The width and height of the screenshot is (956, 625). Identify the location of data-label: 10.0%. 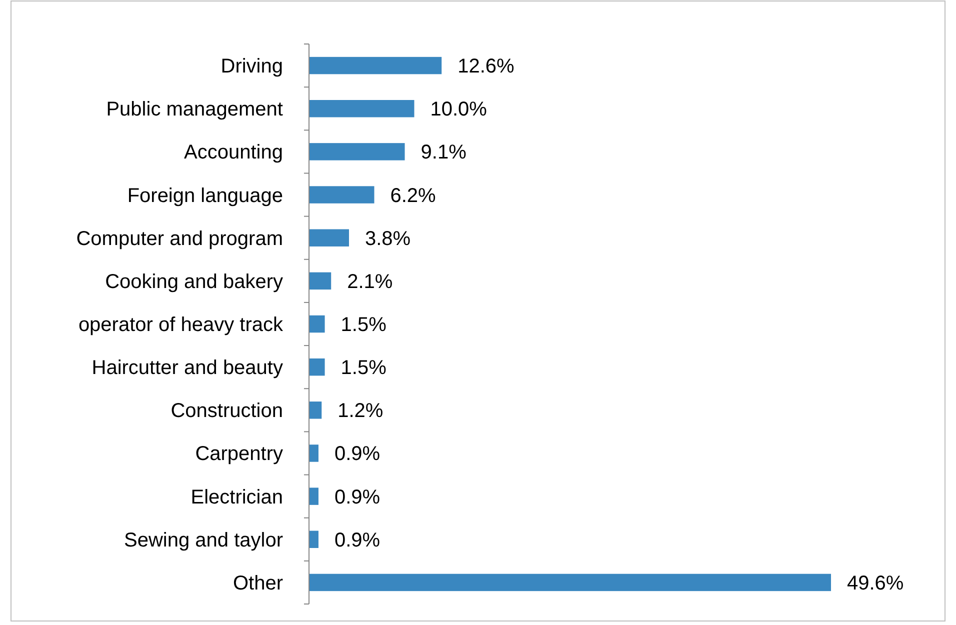
(459, 109).